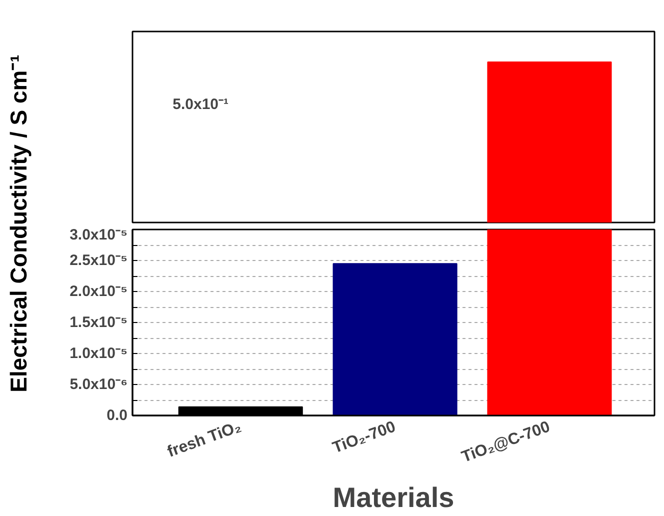  What do you see at coordinates (99, 235) in the screenshot?
I see `y-tick-label: 3.0x10⁻⁵` at bounding box center [99, 235].